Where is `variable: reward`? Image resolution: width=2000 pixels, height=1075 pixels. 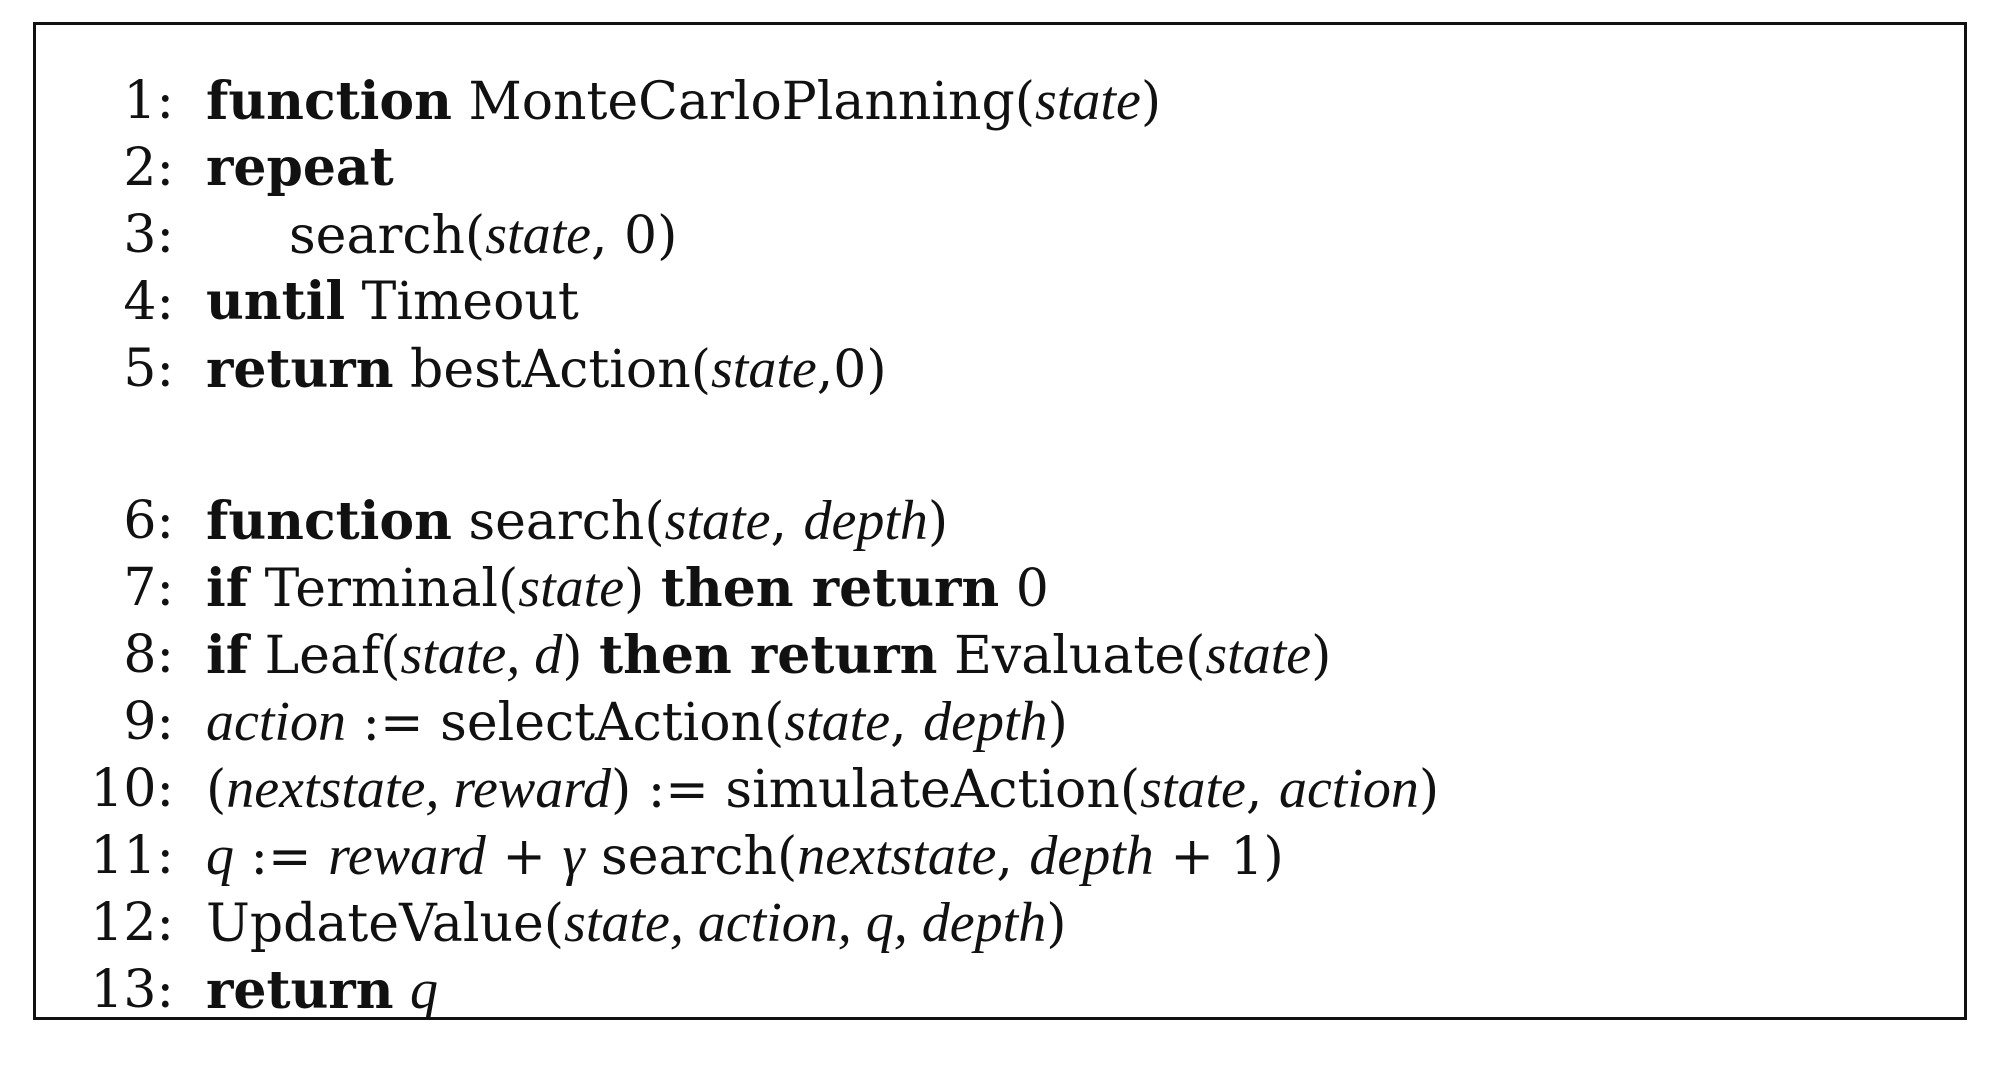
variable: reward is located at coordinates (407, 856).